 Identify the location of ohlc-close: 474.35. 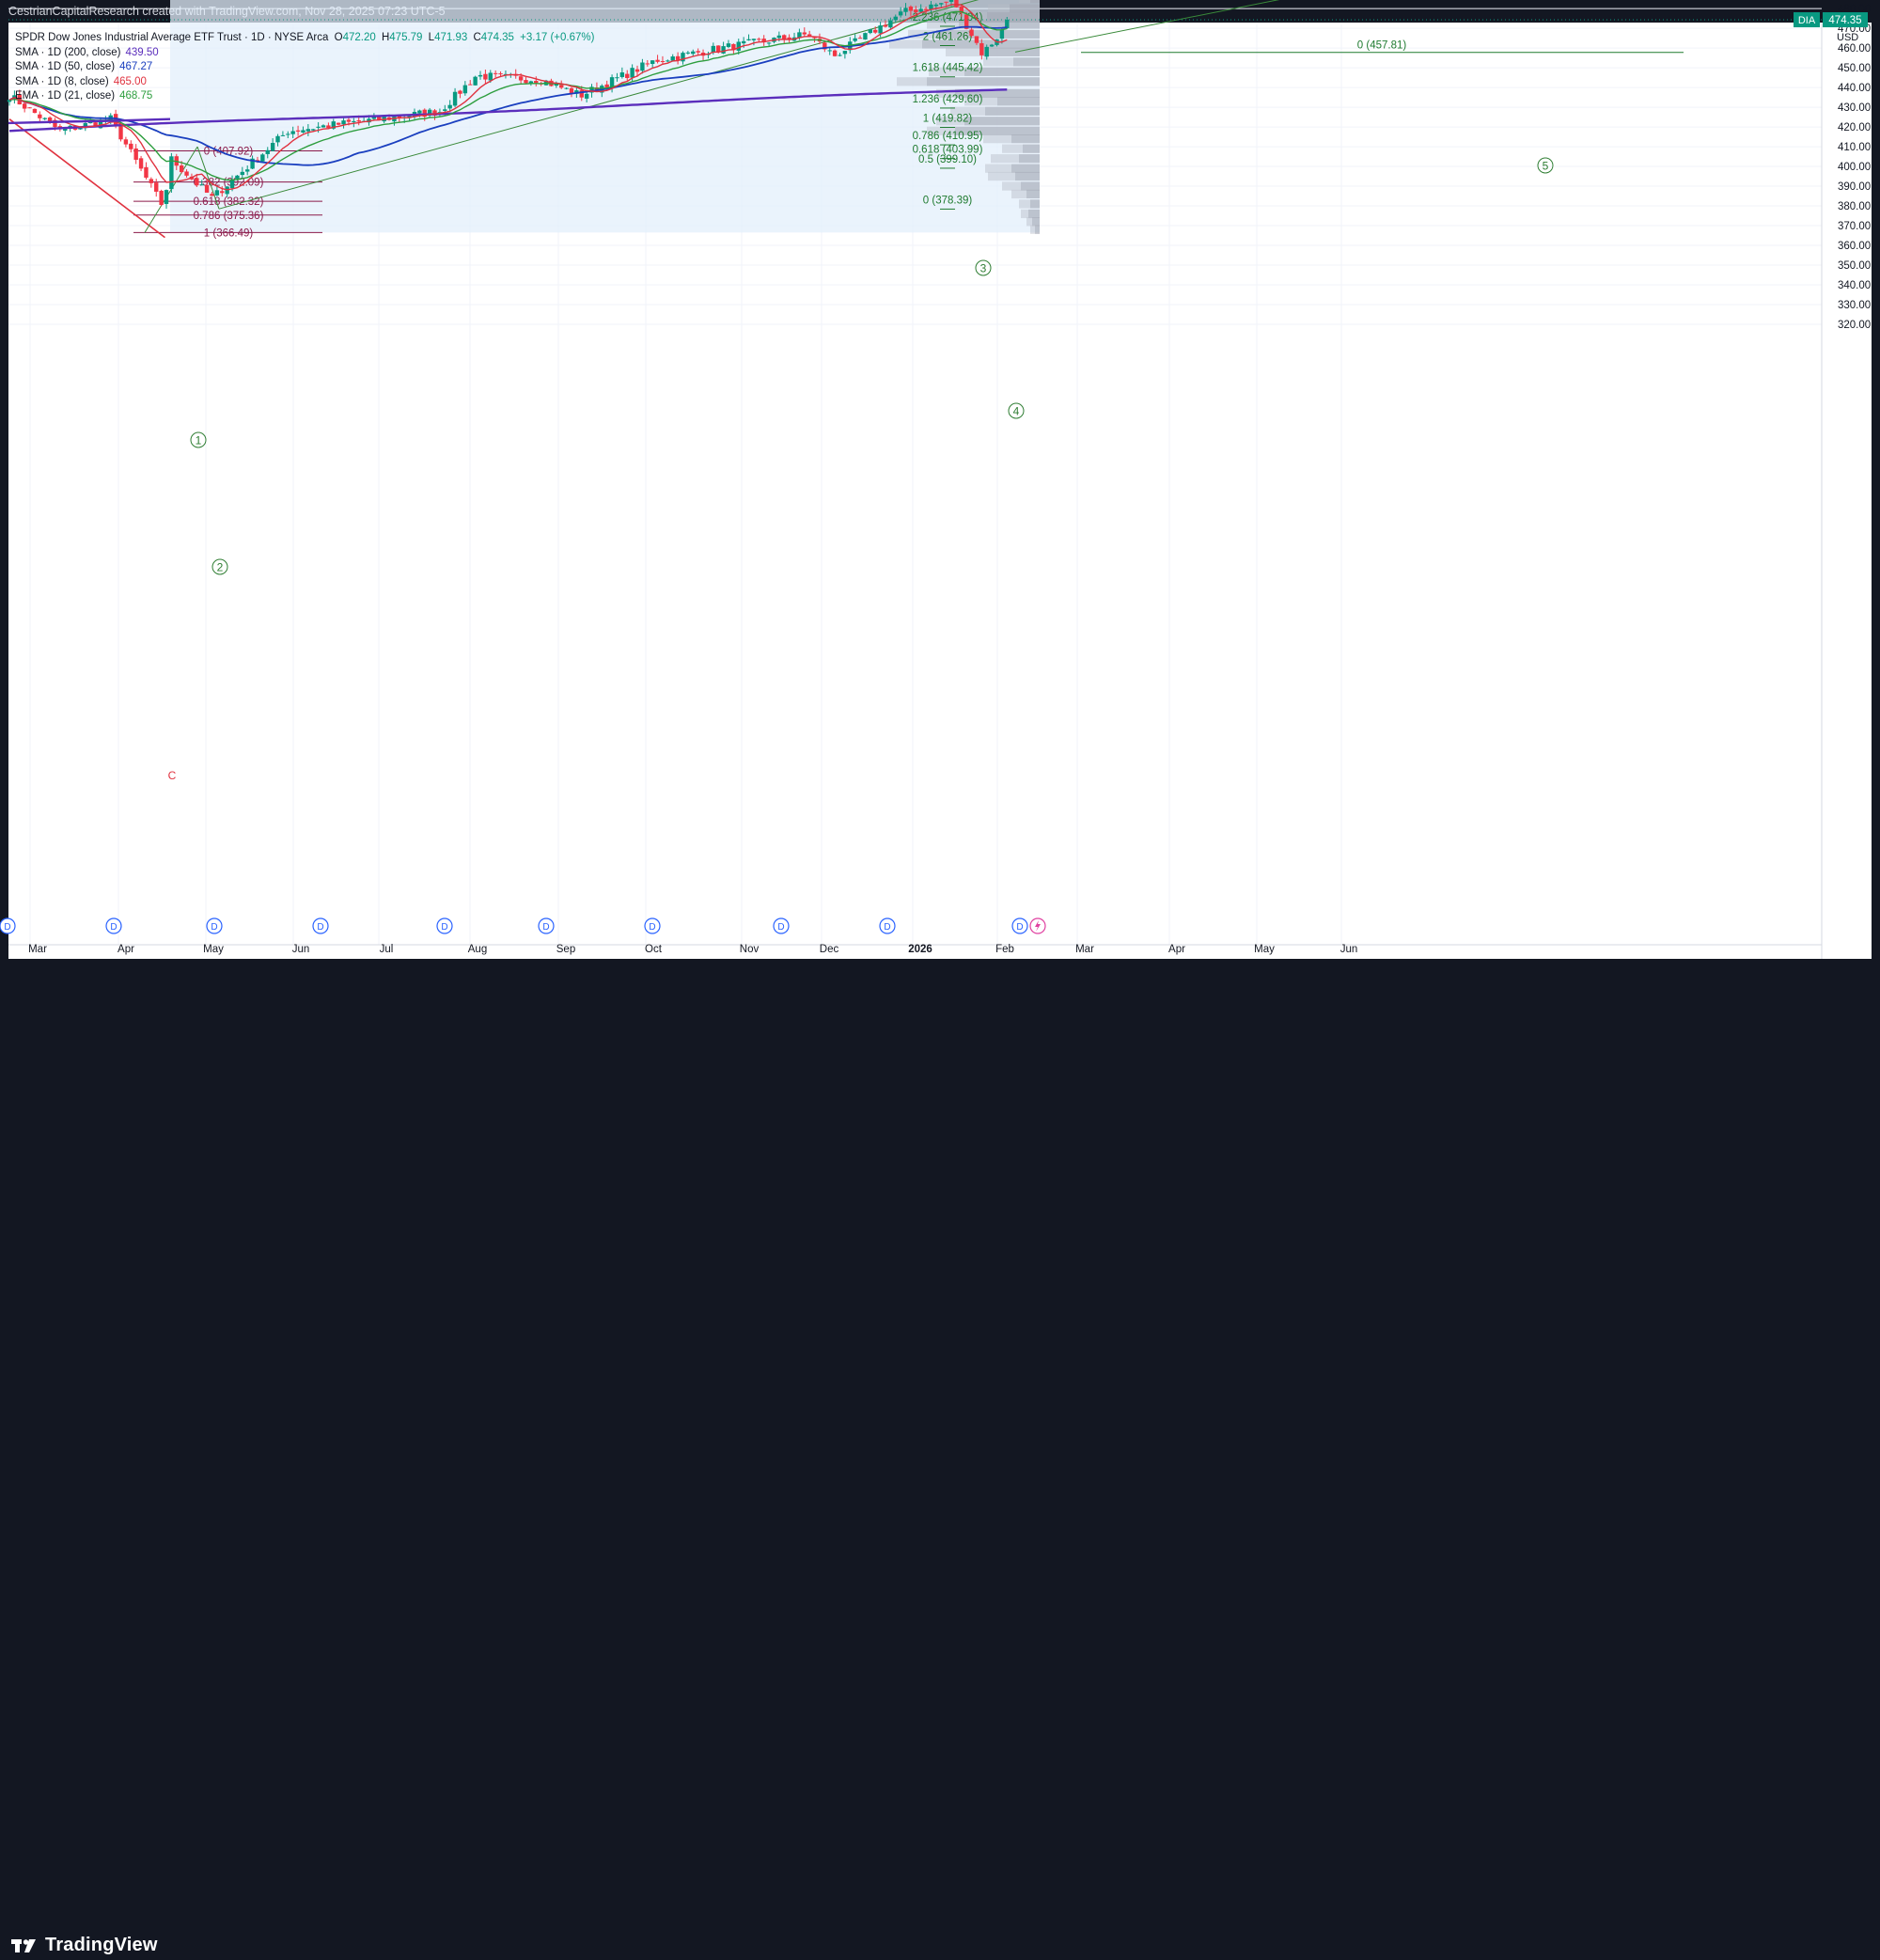
(497, 37).